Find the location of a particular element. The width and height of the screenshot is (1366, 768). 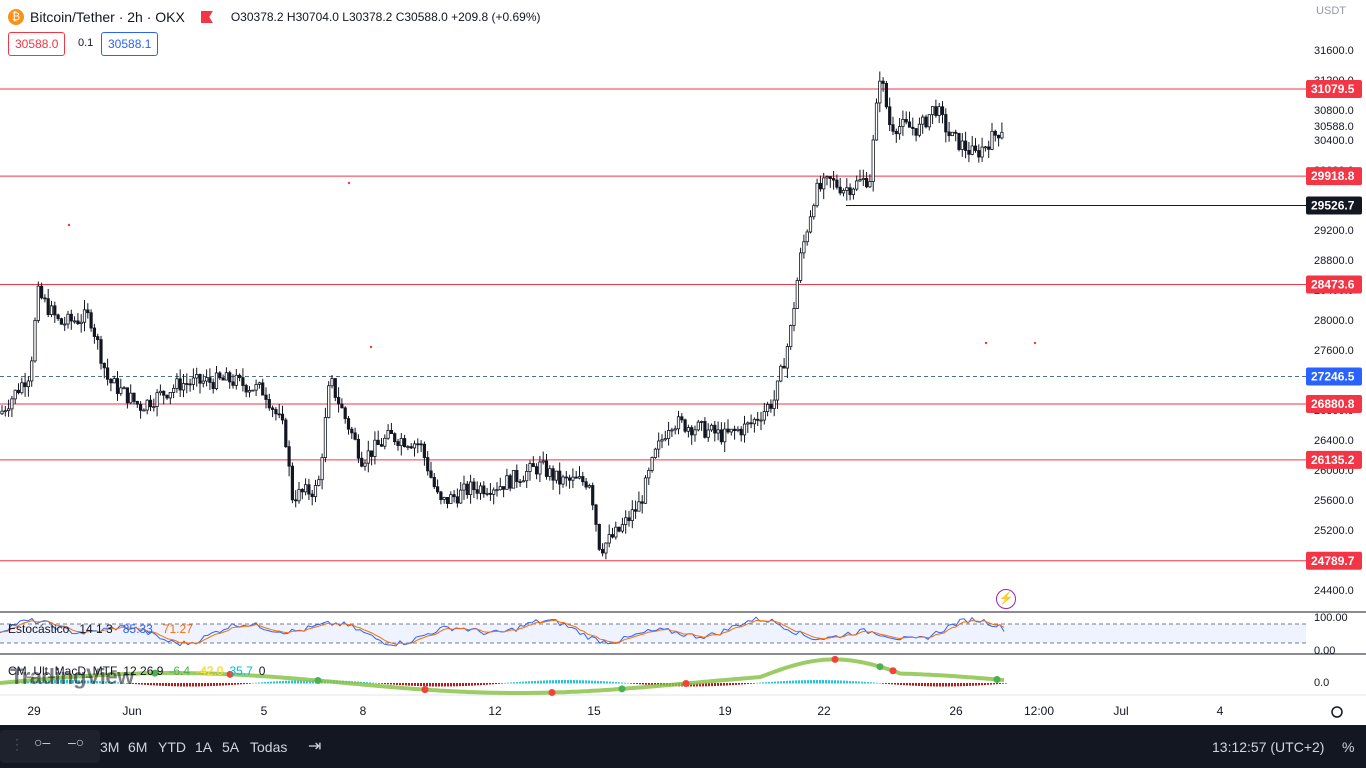

date-range-calendar-icon: ⇥ is located at coordinates (315, 746).